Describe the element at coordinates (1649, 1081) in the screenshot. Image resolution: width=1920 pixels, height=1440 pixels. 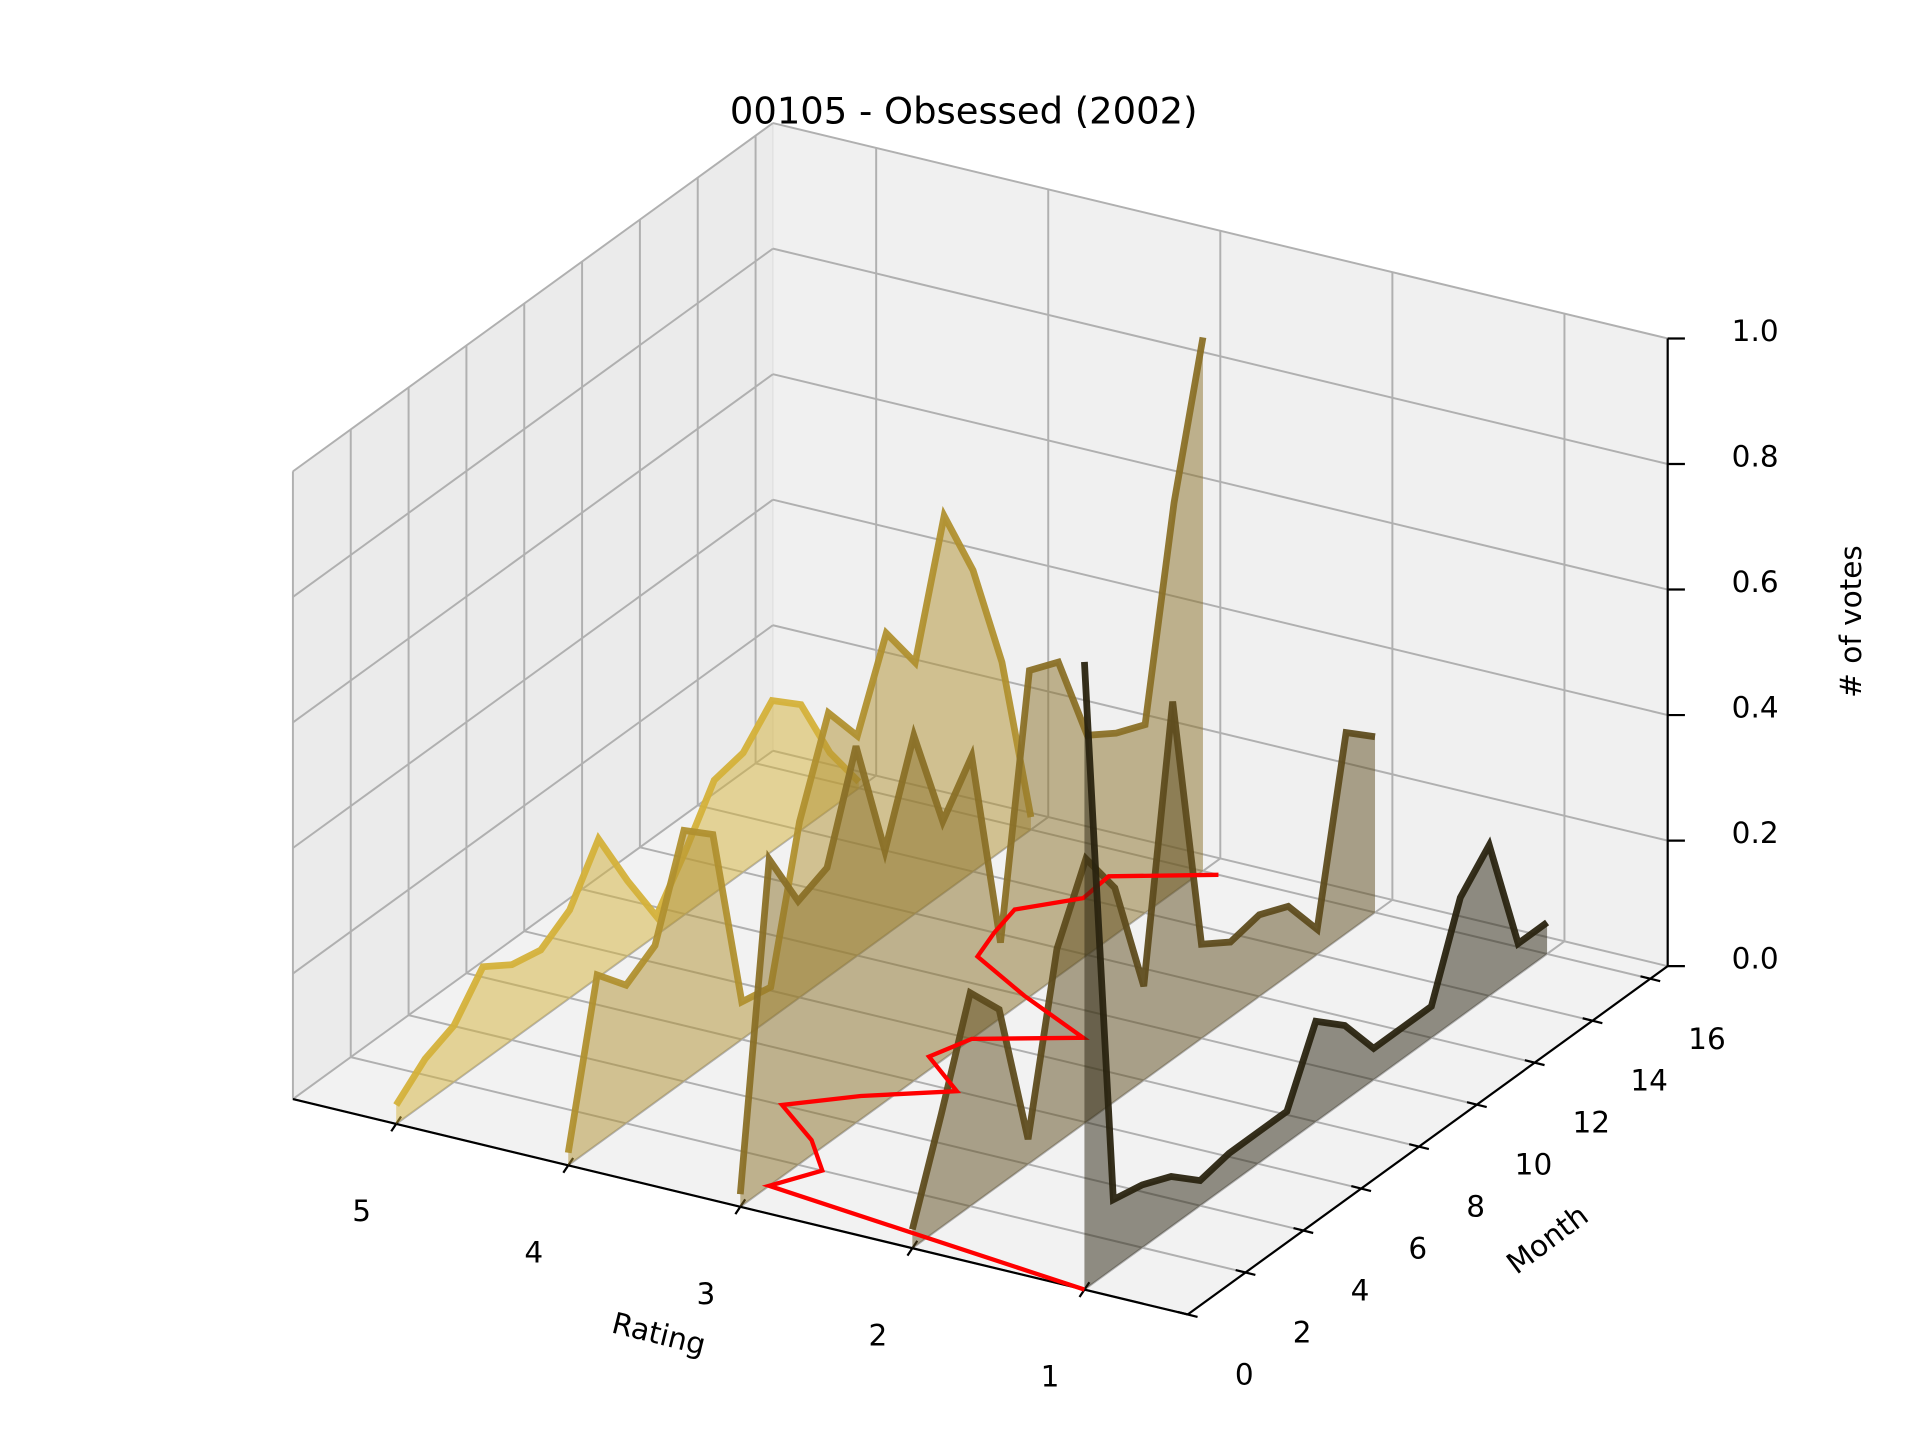
I see `y-tick-label: 14` at that location.